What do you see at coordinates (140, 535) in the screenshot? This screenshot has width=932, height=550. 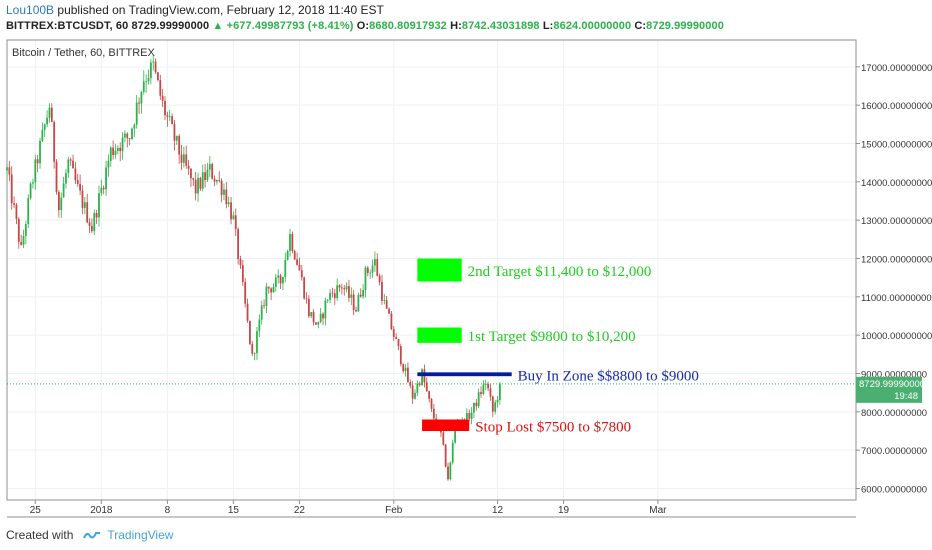 I see `tradingview-brand: TradingView` at bounding box center [140, 535].